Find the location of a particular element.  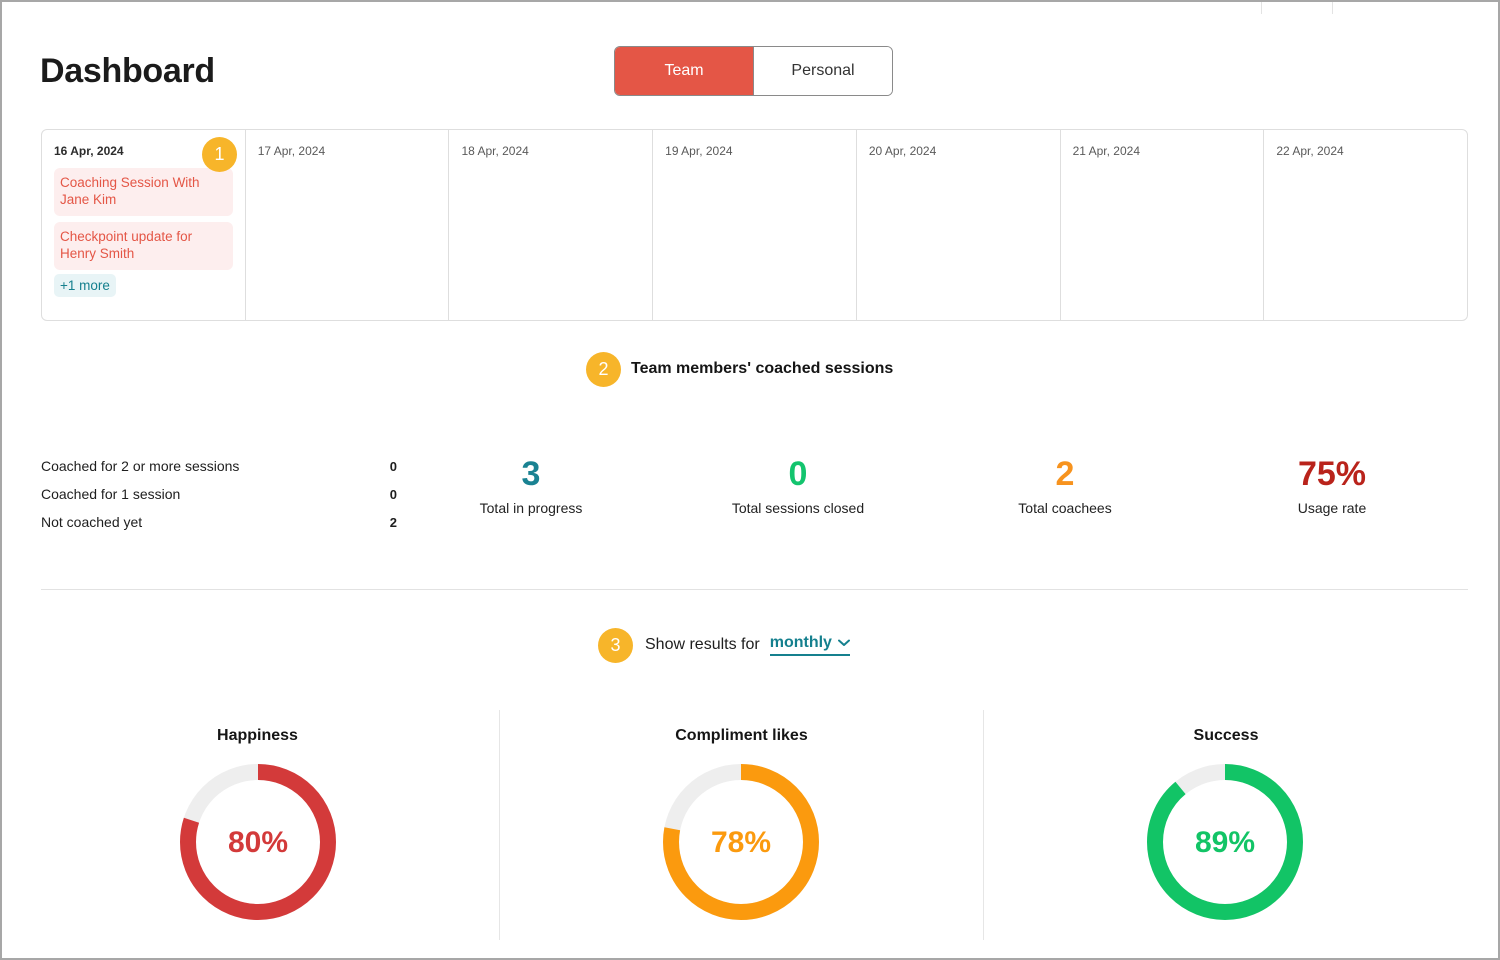

period-dropdown: monthly is located at coordinates (809, 645).